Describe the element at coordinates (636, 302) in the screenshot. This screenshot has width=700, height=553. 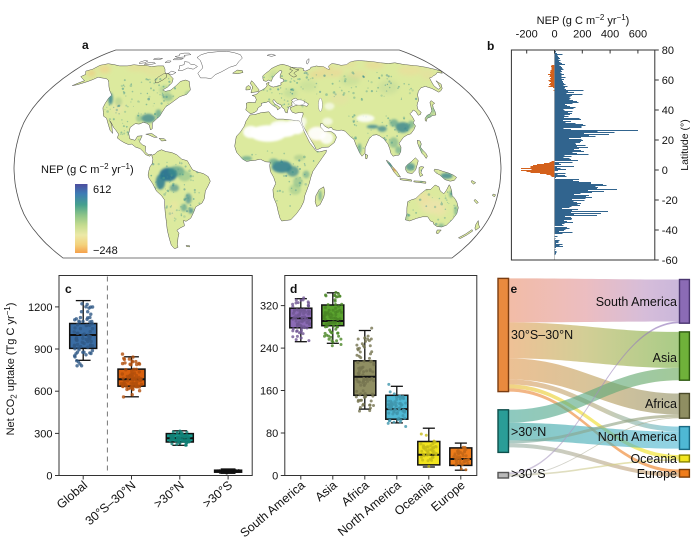
I see `svg-text: South America` at that location.